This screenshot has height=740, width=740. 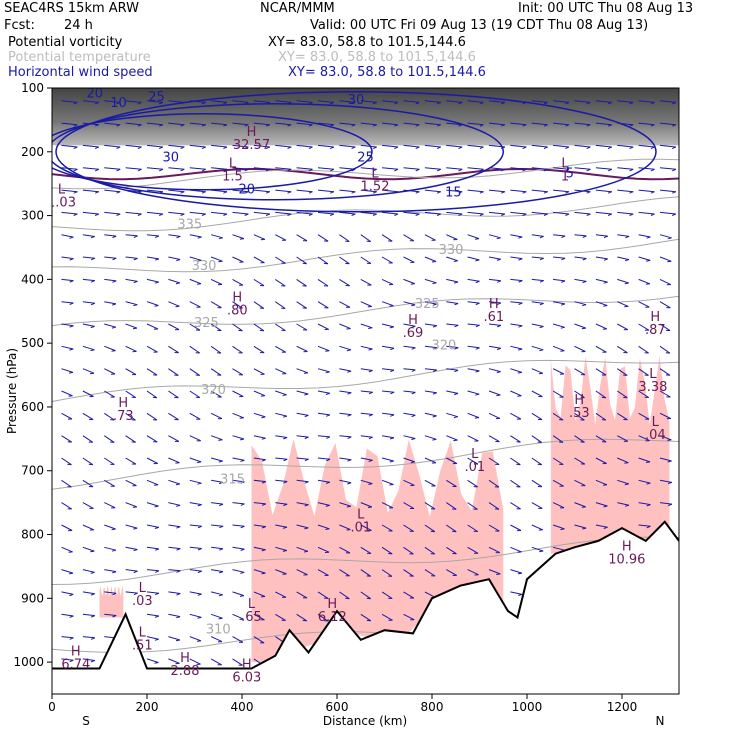 I want to click on wind-speed-contours, so click(x=354, y=152).